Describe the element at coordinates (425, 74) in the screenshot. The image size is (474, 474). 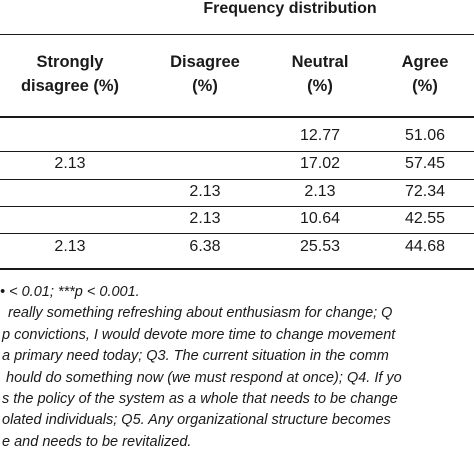
I see `column-header-agree: Agree (%)` at that location.